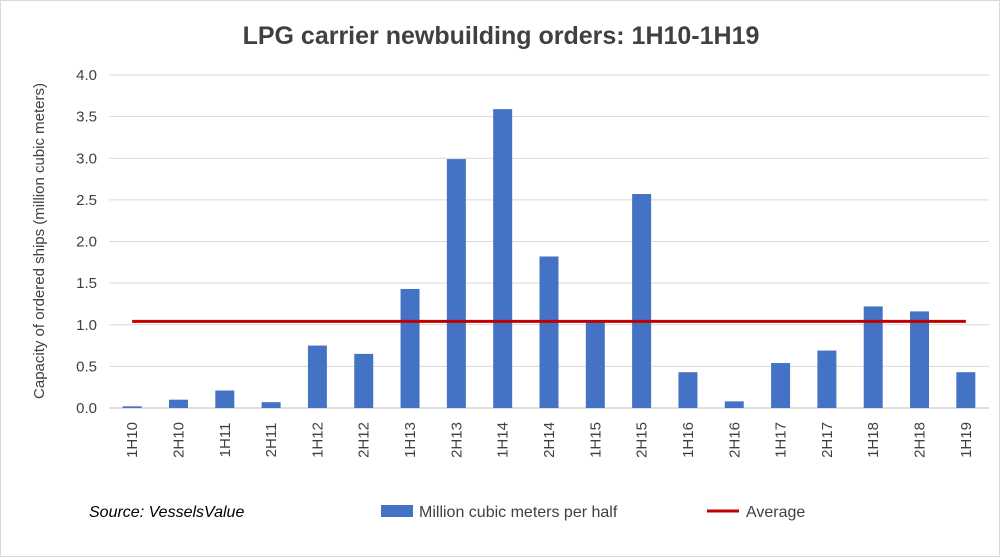 Image resolution: width=1000 pixels, height=558 pixels. What do you see at coordinates (966, 440) in the screenshot?
I see `x-tick-label: 1H19` at bounding box center [966, 440].